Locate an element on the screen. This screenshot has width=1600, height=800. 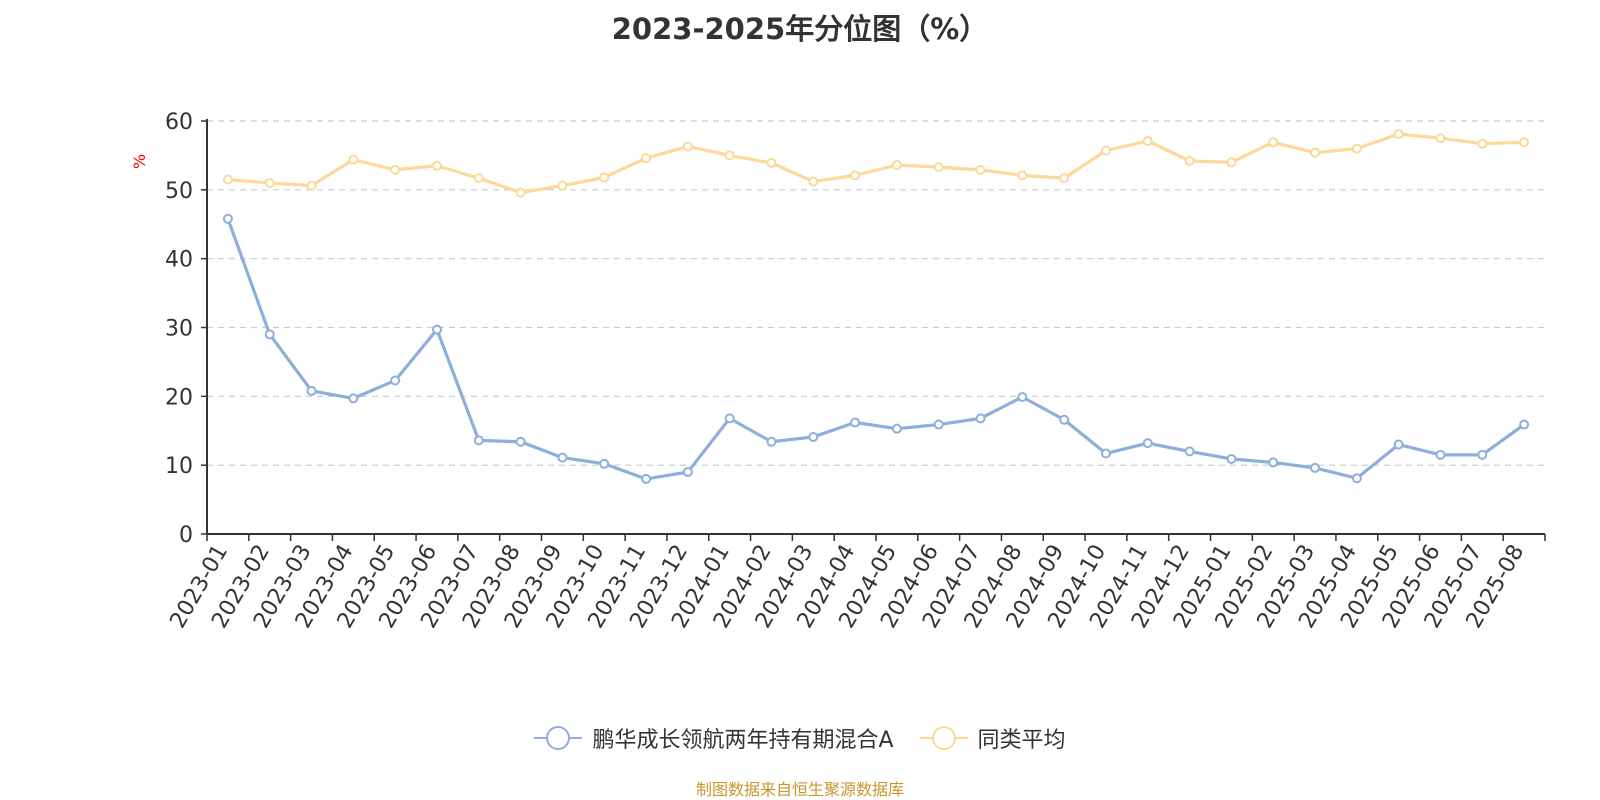
y-tick-label-10: 10 is located at coordinates (179, 466).